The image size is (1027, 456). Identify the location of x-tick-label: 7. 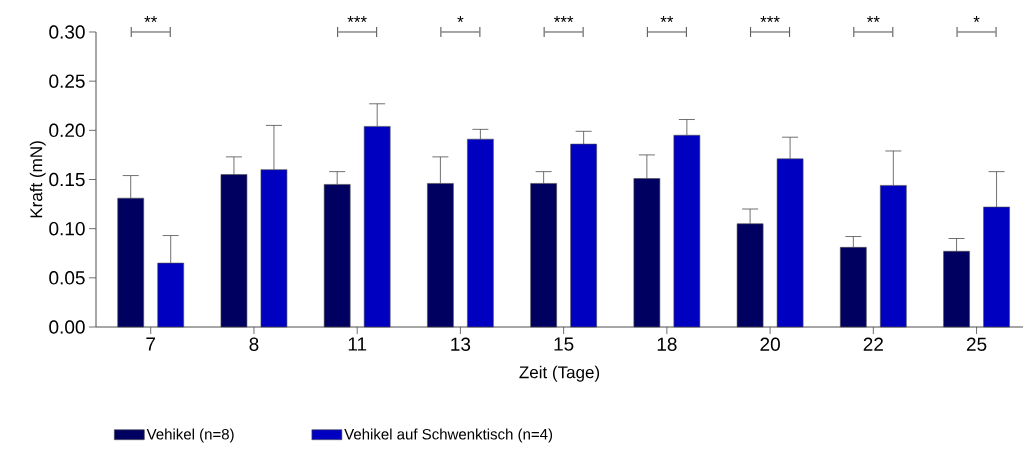
(151, 344).